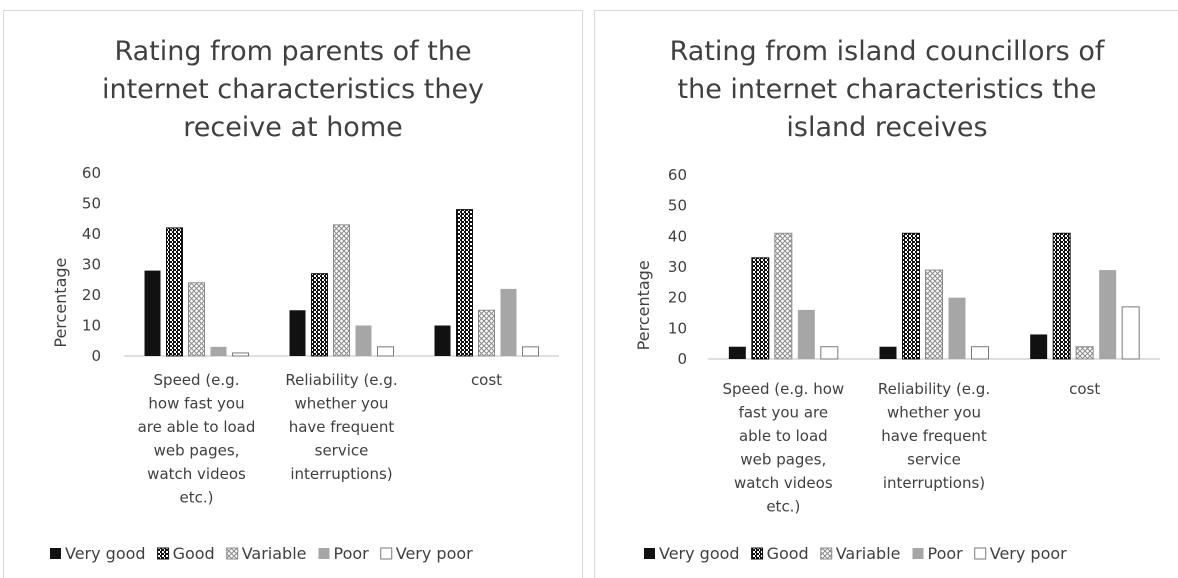  I want to click on category-label: able to load, so click(783, 436).